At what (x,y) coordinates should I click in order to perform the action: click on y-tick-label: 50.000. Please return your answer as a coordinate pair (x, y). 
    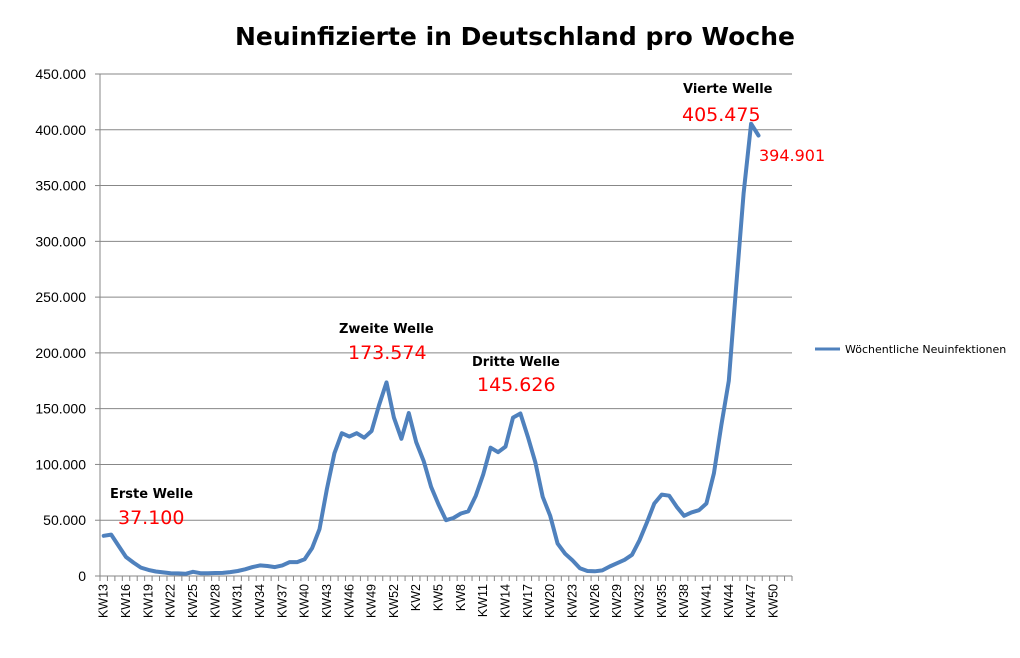
    Looking at the image, I should click on (64, 520).